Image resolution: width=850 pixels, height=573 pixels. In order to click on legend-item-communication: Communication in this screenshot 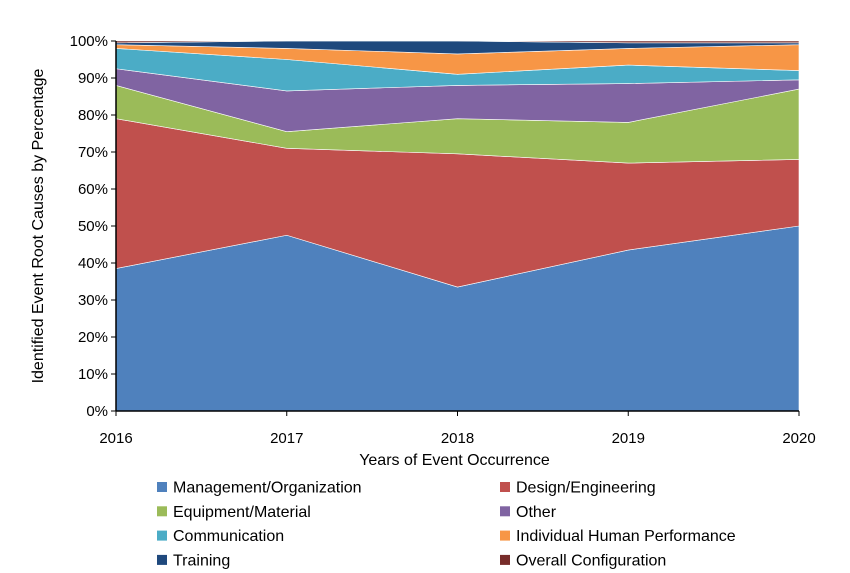, I will do `click(220, 536)`.